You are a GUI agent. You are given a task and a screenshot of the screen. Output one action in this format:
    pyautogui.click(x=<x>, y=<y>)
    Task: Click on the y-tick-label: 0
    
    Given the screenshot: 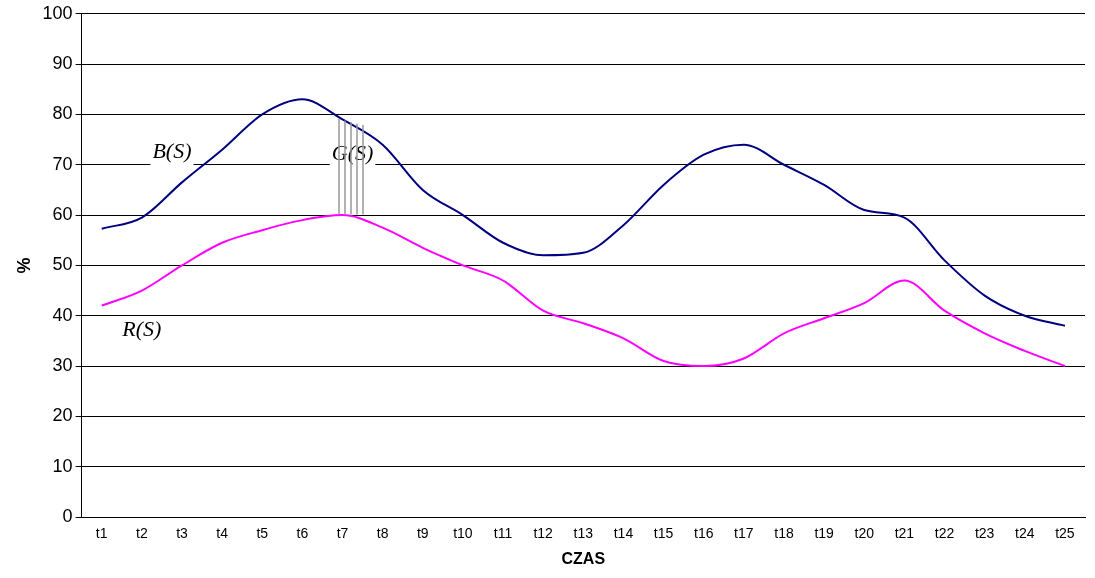 What is the action you would take?
    pyautogui.click(x=67, y=515)
    